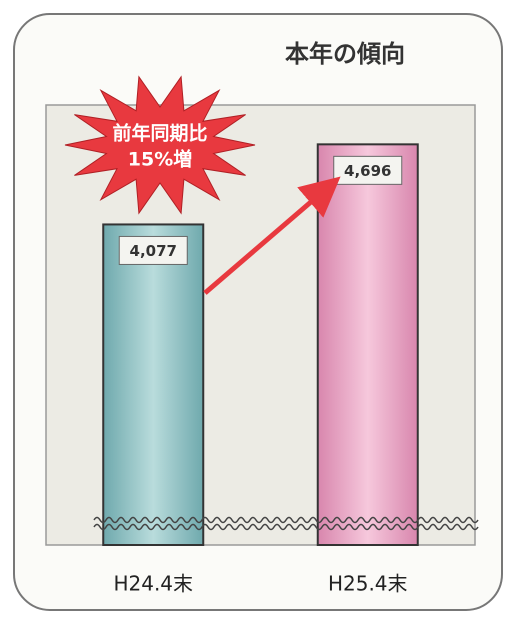 The image size is (514, 621). I want to click on arrow, so click(272, 235).